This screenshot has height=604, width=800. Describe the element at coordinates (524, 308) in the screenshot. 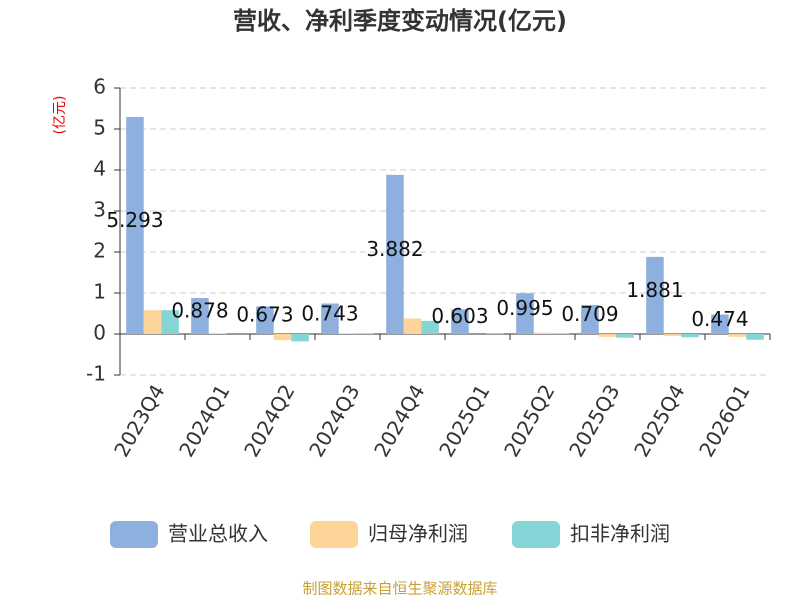

I see `data-label: 0.995` at that location.